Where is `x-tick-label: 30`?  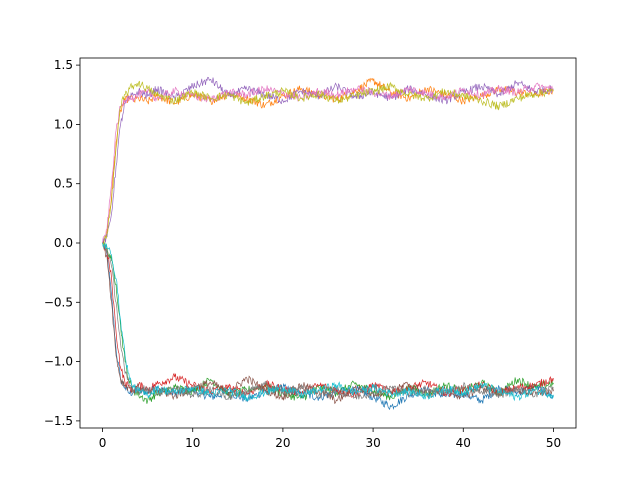
x-tick-label: 30 is located at coordinates (372, 443).